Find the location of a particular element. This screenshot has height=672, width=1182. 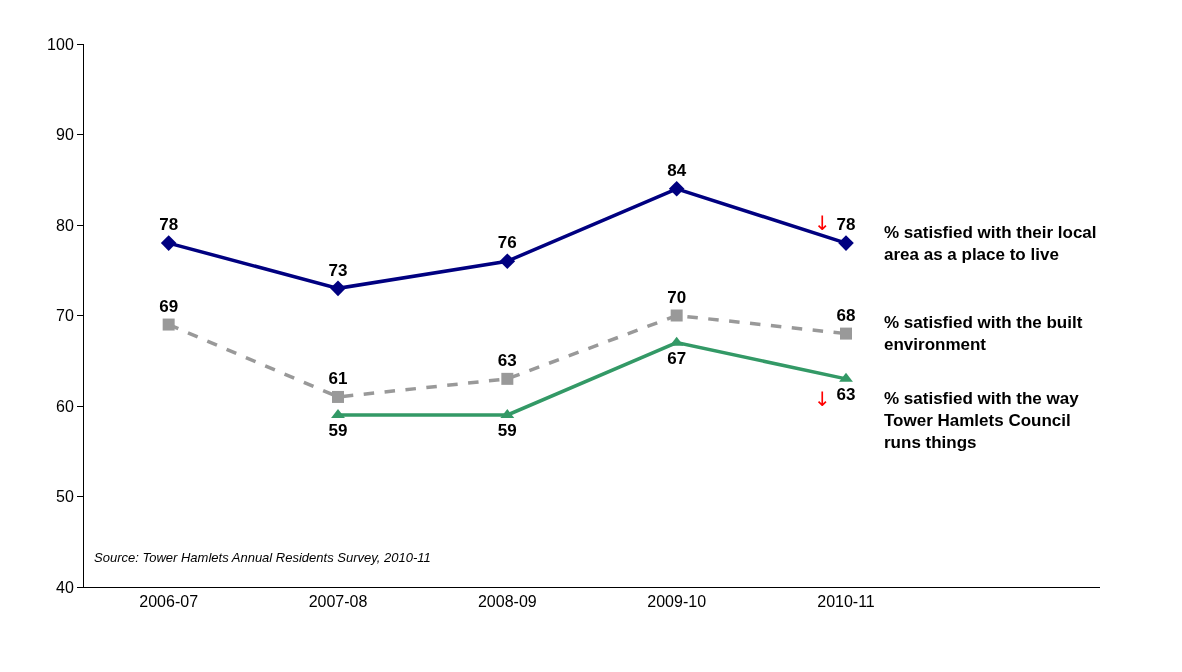

annotation: Source: Tower Hamlets Annual Residents Survey, 2010-11 is located at coordinates (262, 557).